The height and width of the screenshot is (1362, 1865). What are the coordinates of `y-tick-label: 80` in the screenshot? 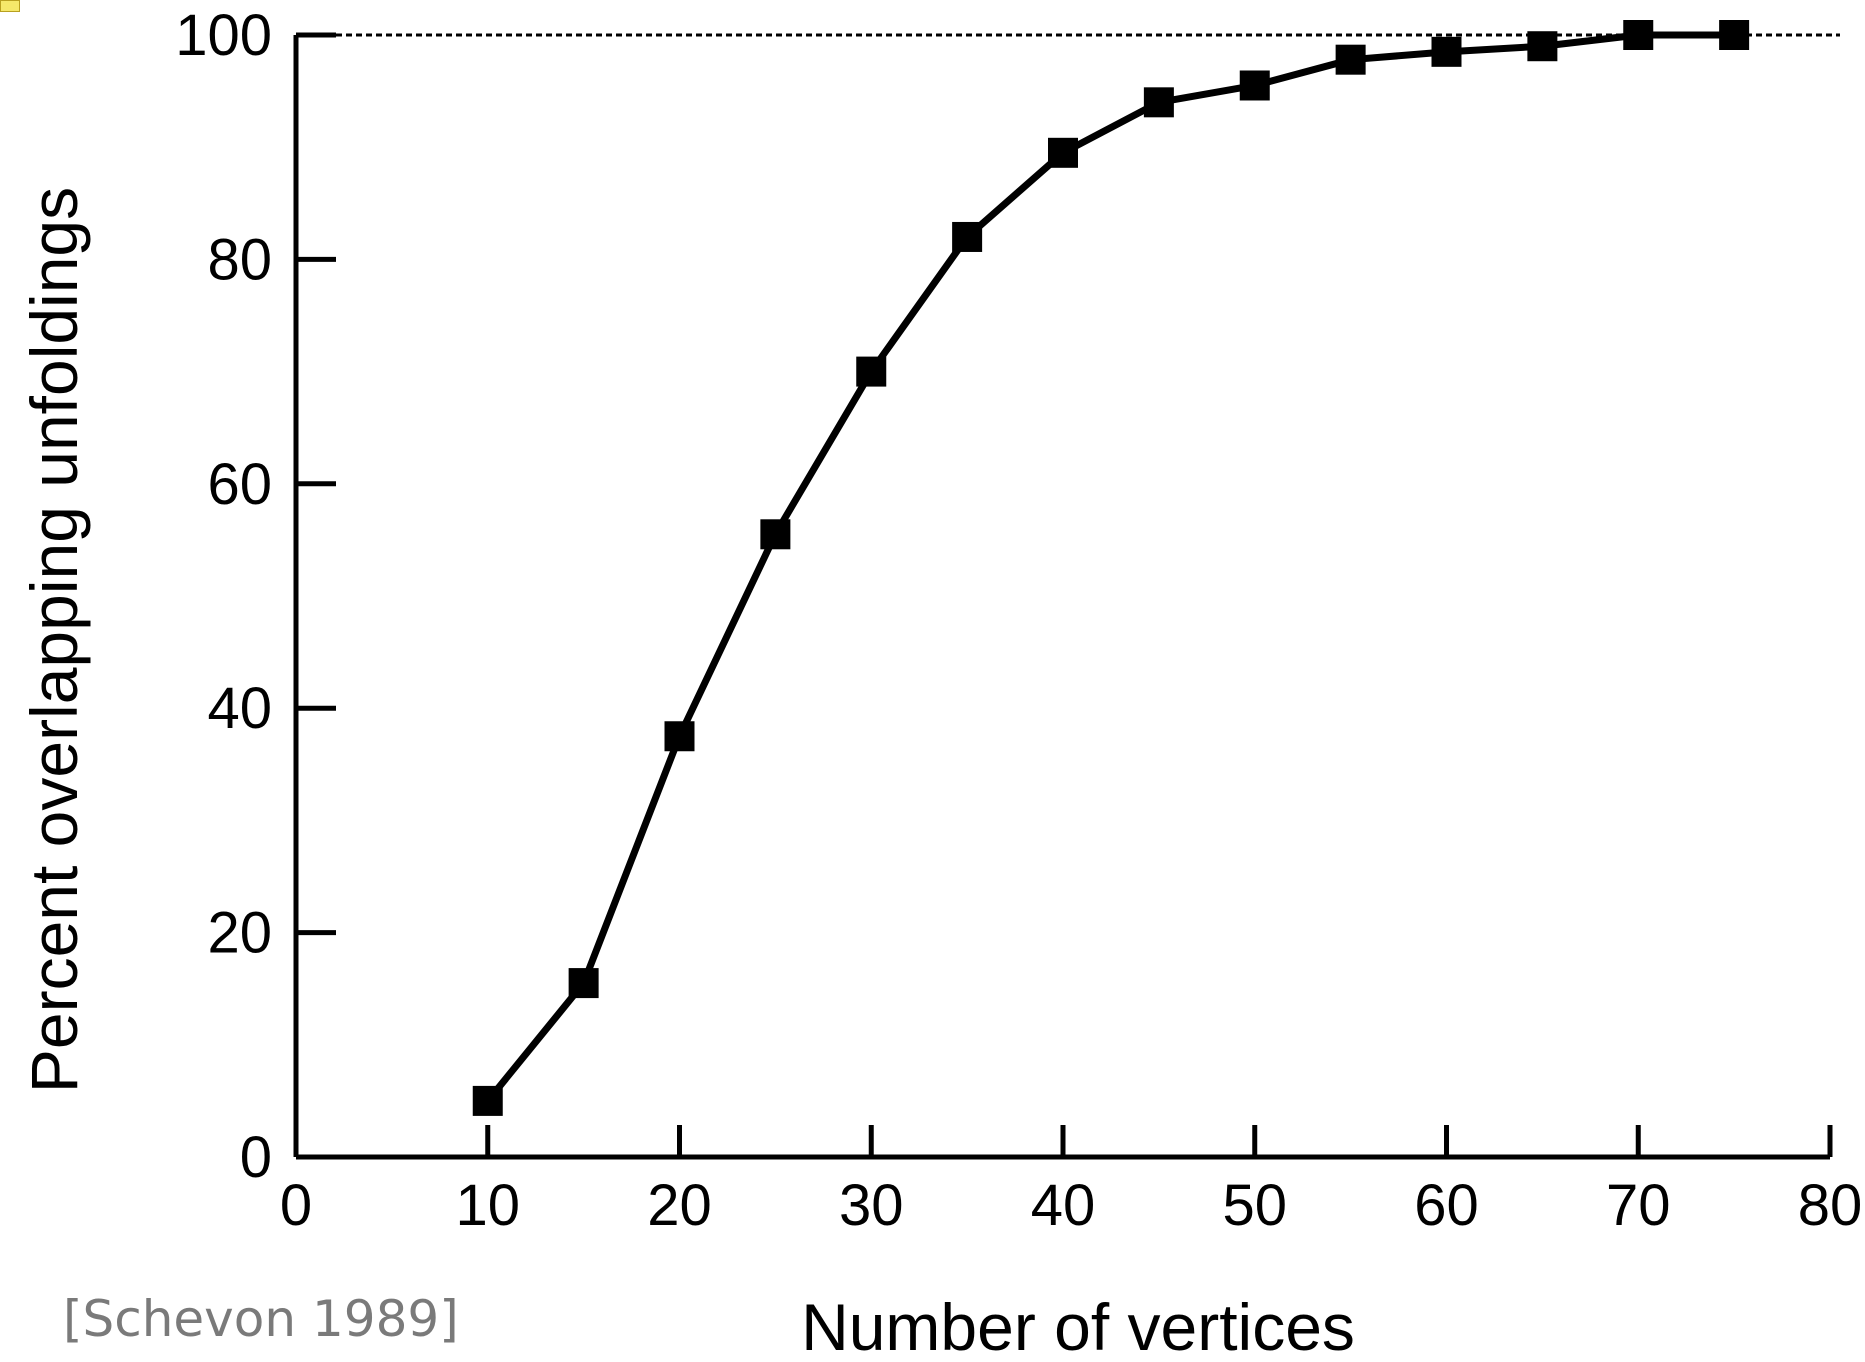 It's located at (239, 259).